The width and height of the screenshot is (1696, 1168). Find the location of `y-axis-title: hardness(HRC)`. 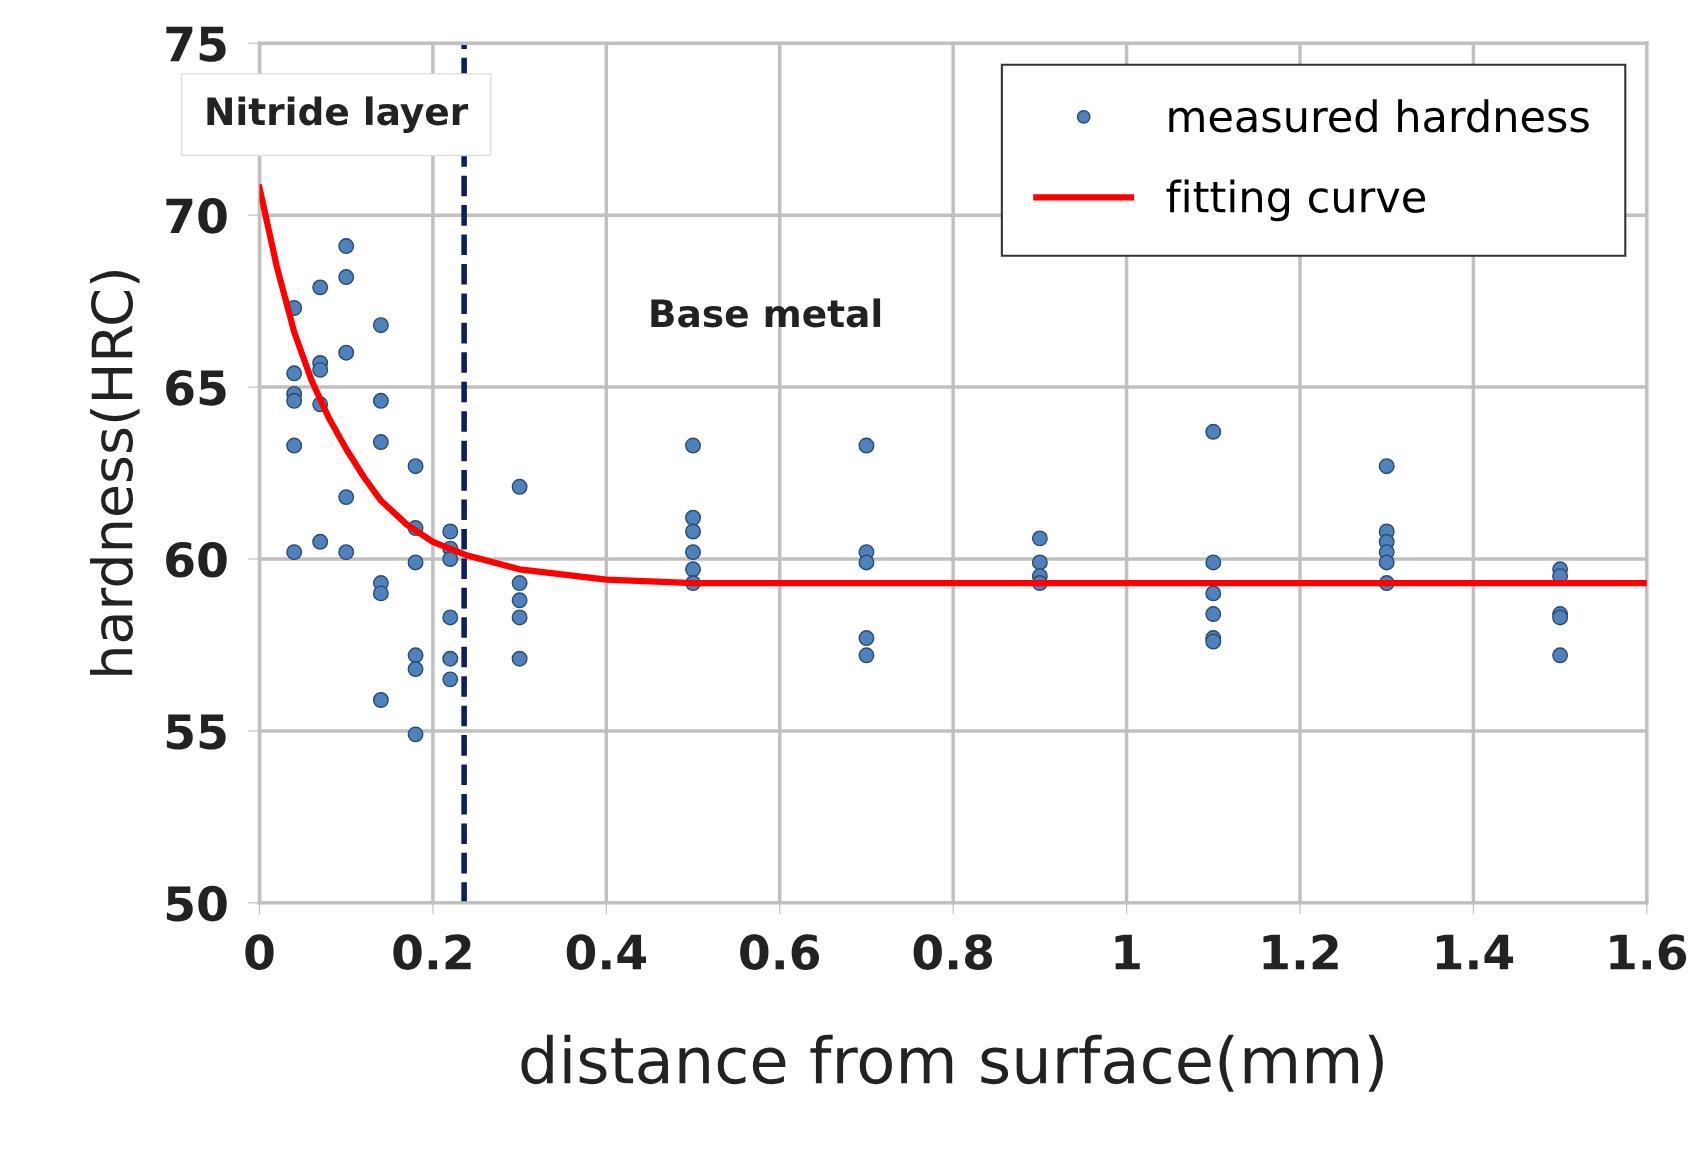

y-axis-title: hardness(HRC) is located at coordinates (115, 473).